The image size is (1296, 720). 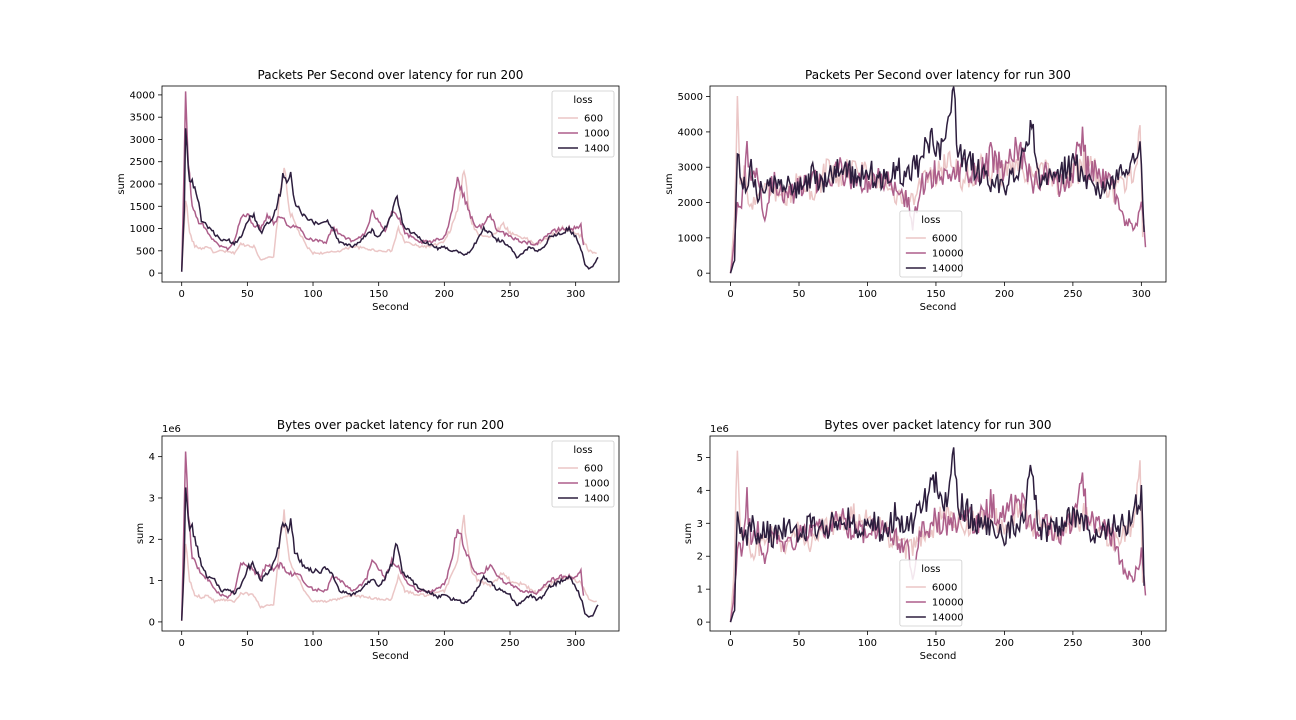 What do you see at coordinates (596, 499) in the screenshot?
I see `legend-label: 1400` at bounding box center [596, 499].